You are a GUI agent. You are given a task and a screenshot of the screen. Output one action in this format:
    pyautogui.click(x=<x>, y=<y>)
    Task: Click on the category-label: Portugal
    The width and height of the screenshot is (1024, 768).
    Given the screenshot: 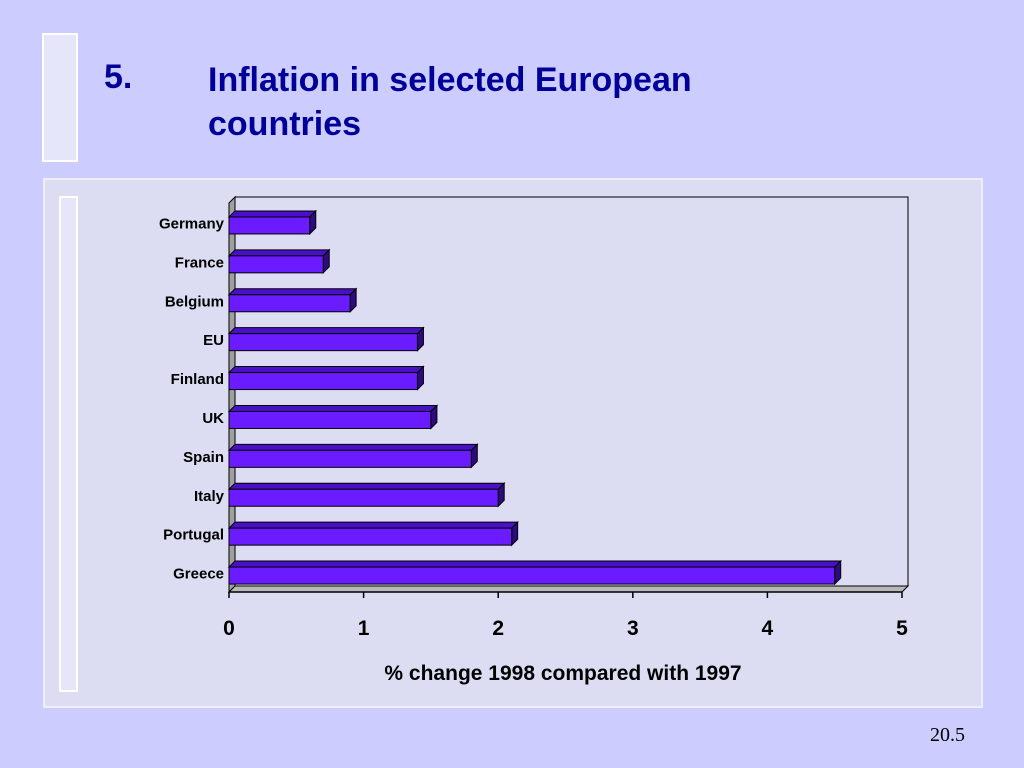 What is the action you would take?
    pyautogui.click(x=193, y=535)
    